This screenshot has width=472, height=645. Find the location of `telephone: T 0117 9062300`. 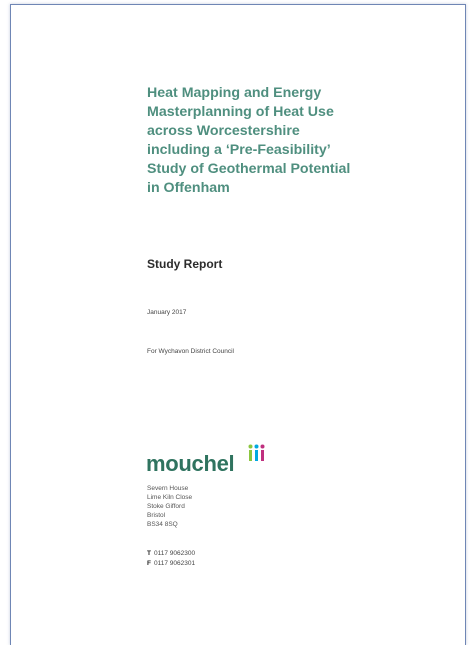

telephone: T 0117 9062300 is located at coordinates (171, 553).